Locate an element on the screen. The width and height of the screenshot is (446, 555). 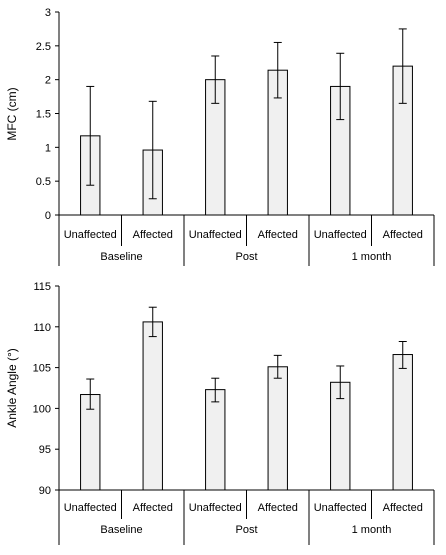
y-tick-label: 2.5 is located at coordinates (43, 47).